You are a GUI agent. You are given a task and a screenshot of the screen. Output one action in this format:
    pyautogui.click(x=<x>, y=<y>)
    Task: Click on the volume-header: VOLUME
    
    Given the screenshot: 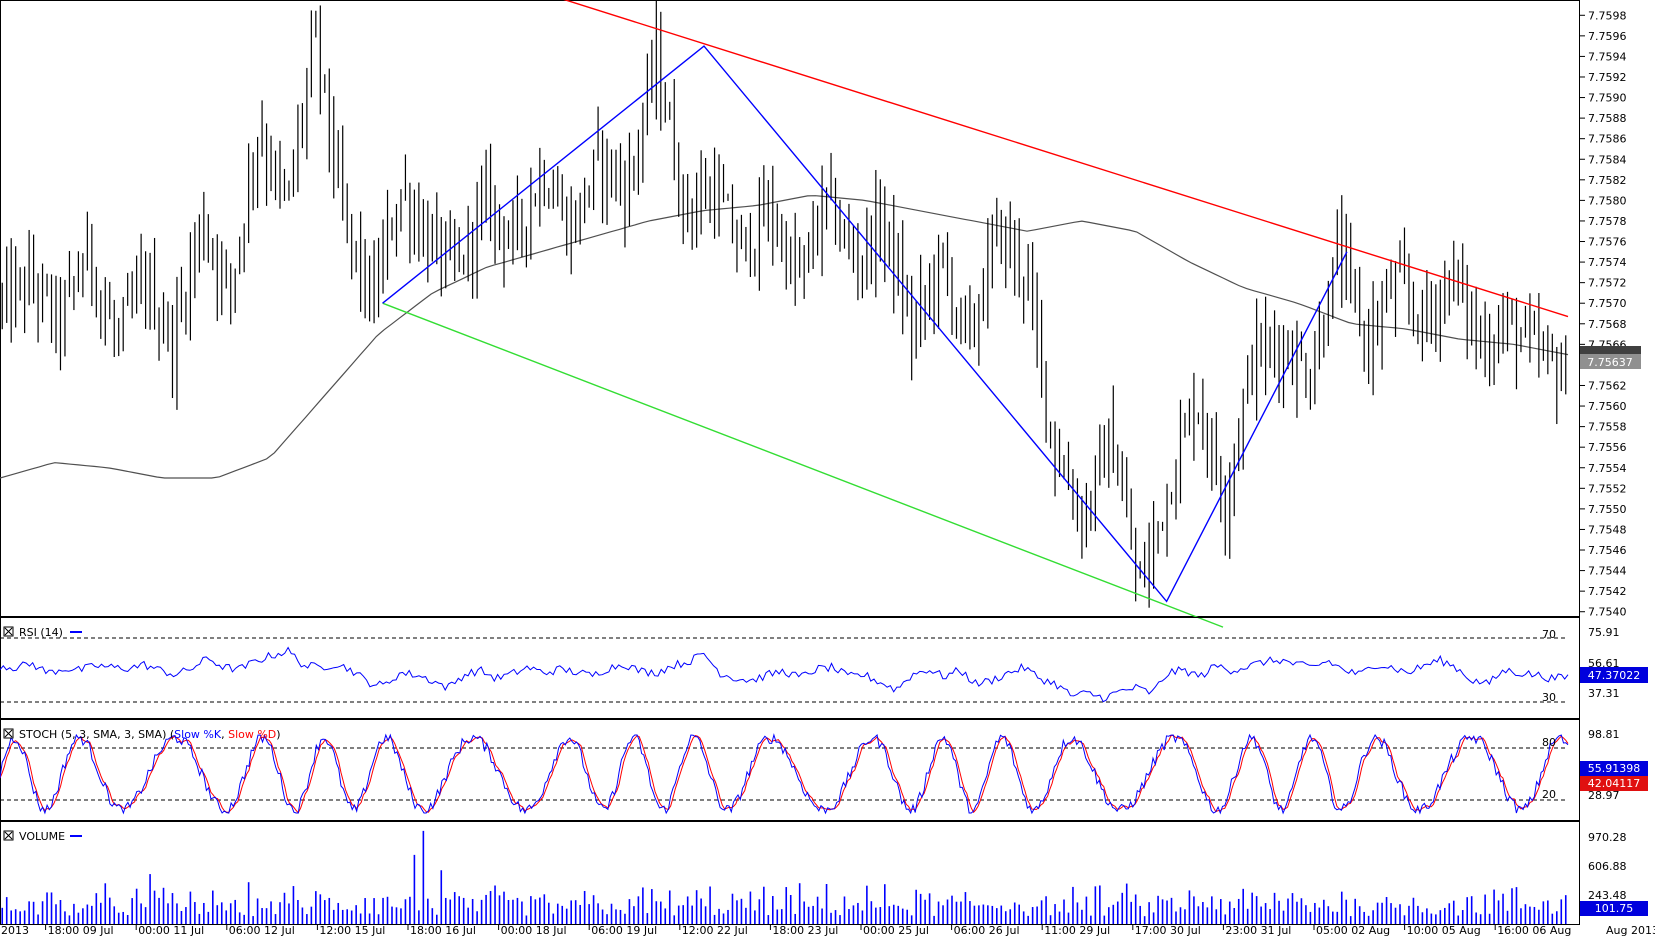 What is the action you would take?
    pyautogui.click(x=42, y=836)
    